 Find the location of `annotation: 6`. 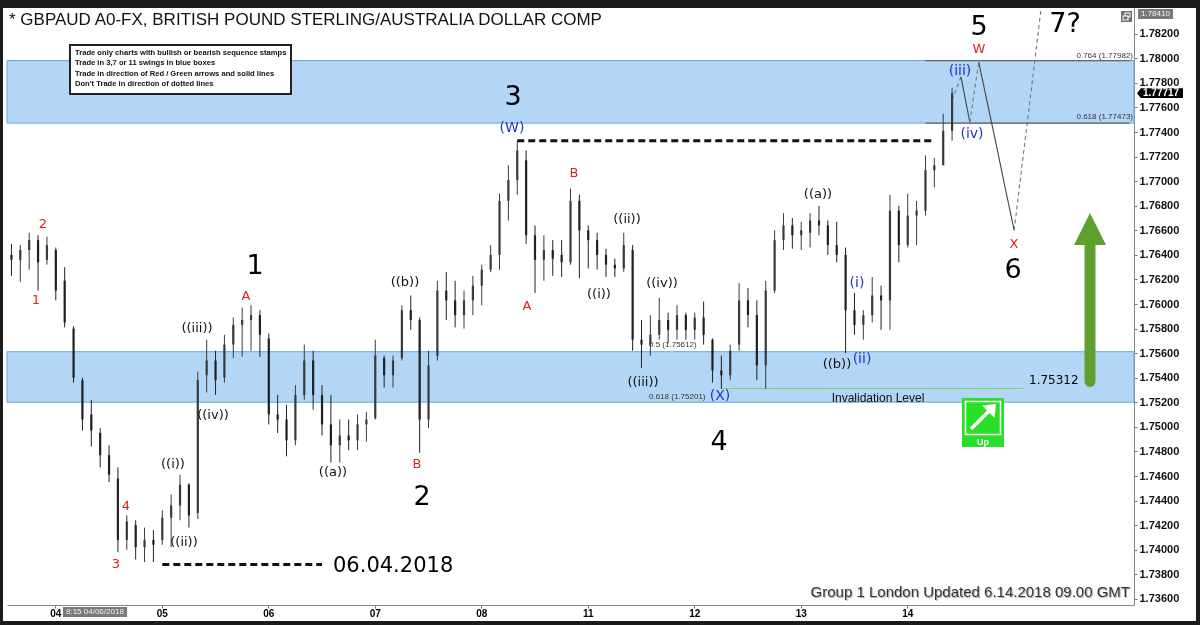

annotation: 6 is located at coordinates (1013, 268).